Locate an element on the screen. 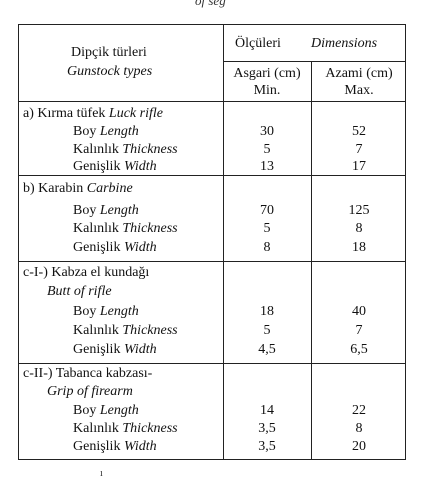 This screenshot has width=439, height=479. row-min-value: 70 is located at coordinates (267, 210).